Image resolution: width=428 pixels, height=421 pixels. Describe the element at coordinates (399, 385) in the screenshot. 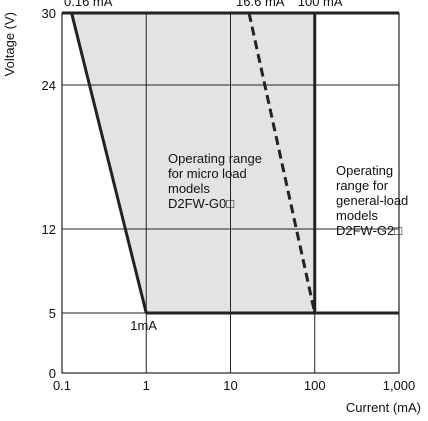

I see `x-tick-label: 1,000` at that location.